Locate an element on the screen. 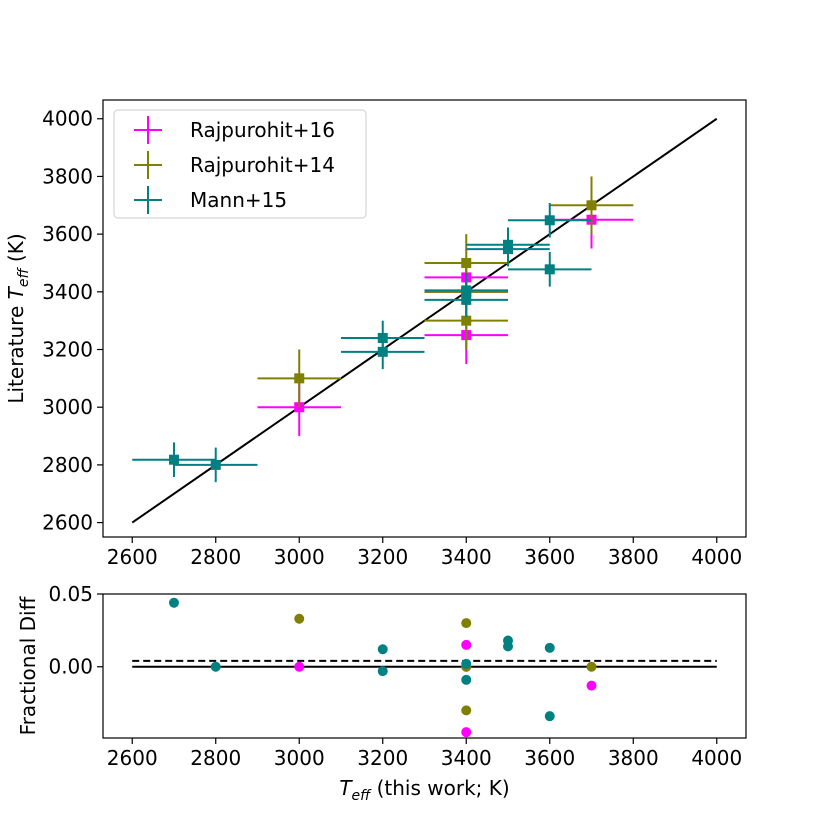 This screenshot has width=830, height=830. legend-box is located at coordinates (240, 164).